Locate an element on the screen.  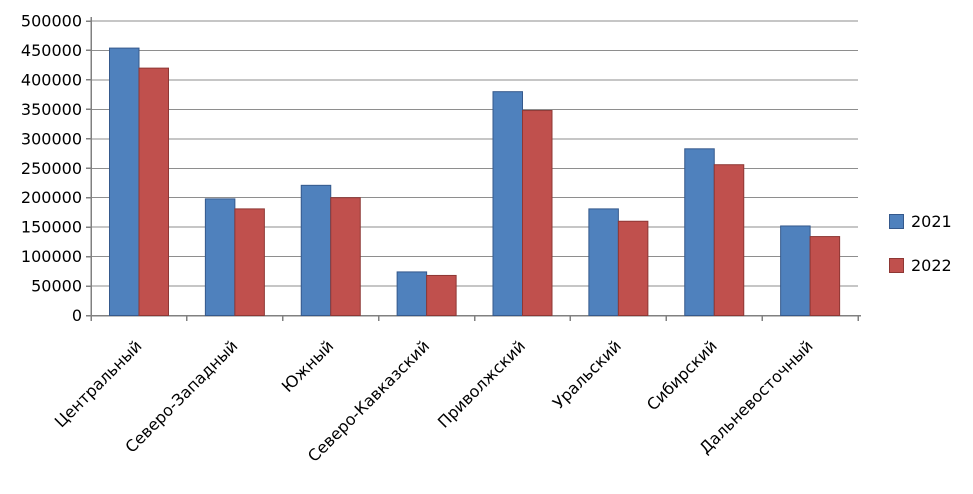
bar-2021-Уральский is located at coordinates (603, 262).